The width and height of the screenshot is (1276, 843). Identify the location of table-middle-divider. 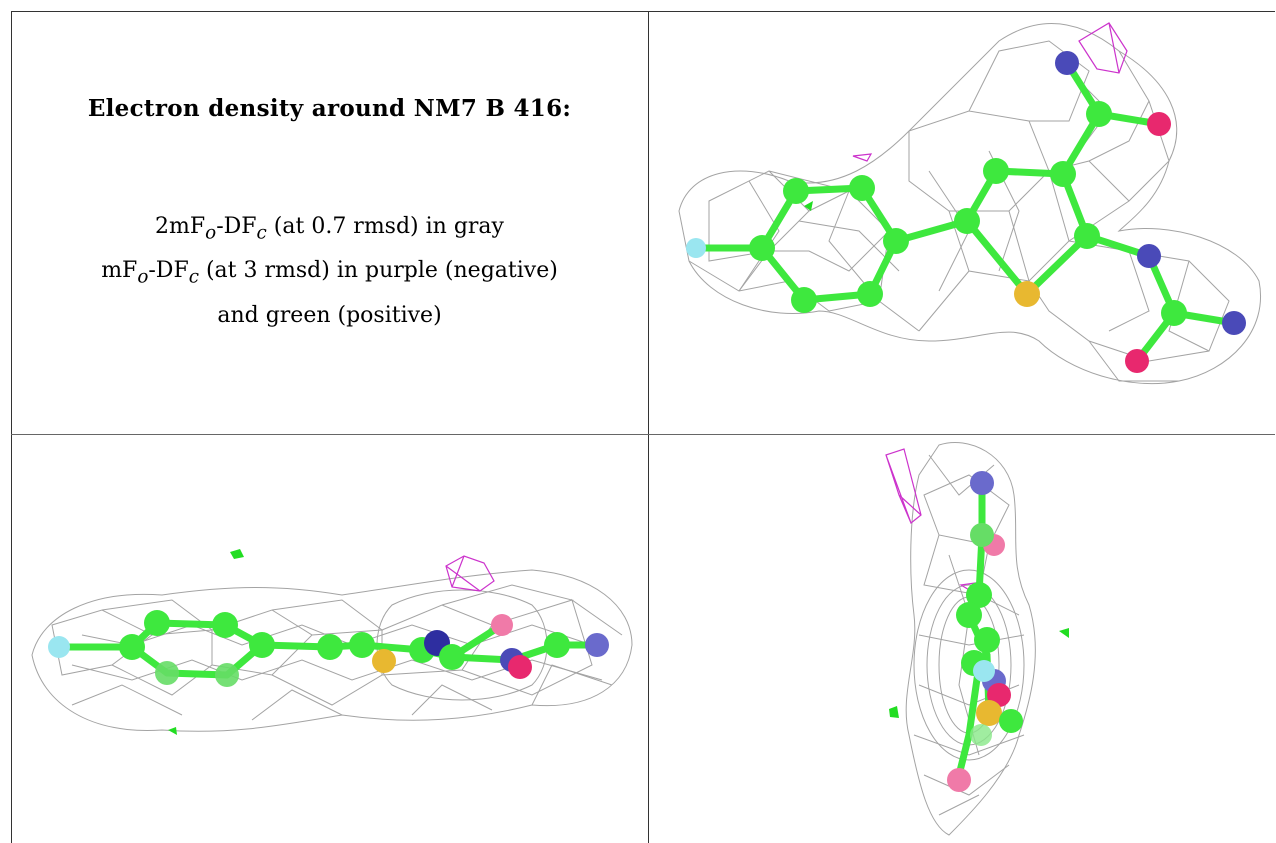
(648, 427).